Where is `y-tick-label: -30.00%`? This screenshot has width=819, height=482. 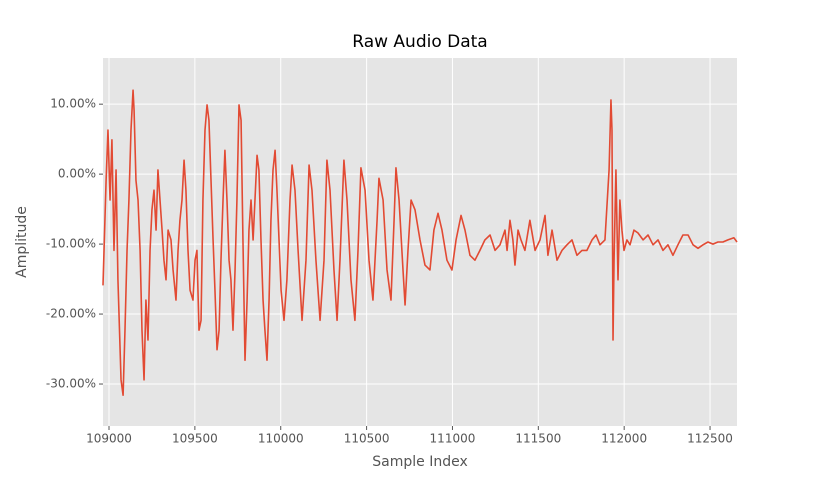
y-tick-label: -30.00% is located at coordinates (71, 384).